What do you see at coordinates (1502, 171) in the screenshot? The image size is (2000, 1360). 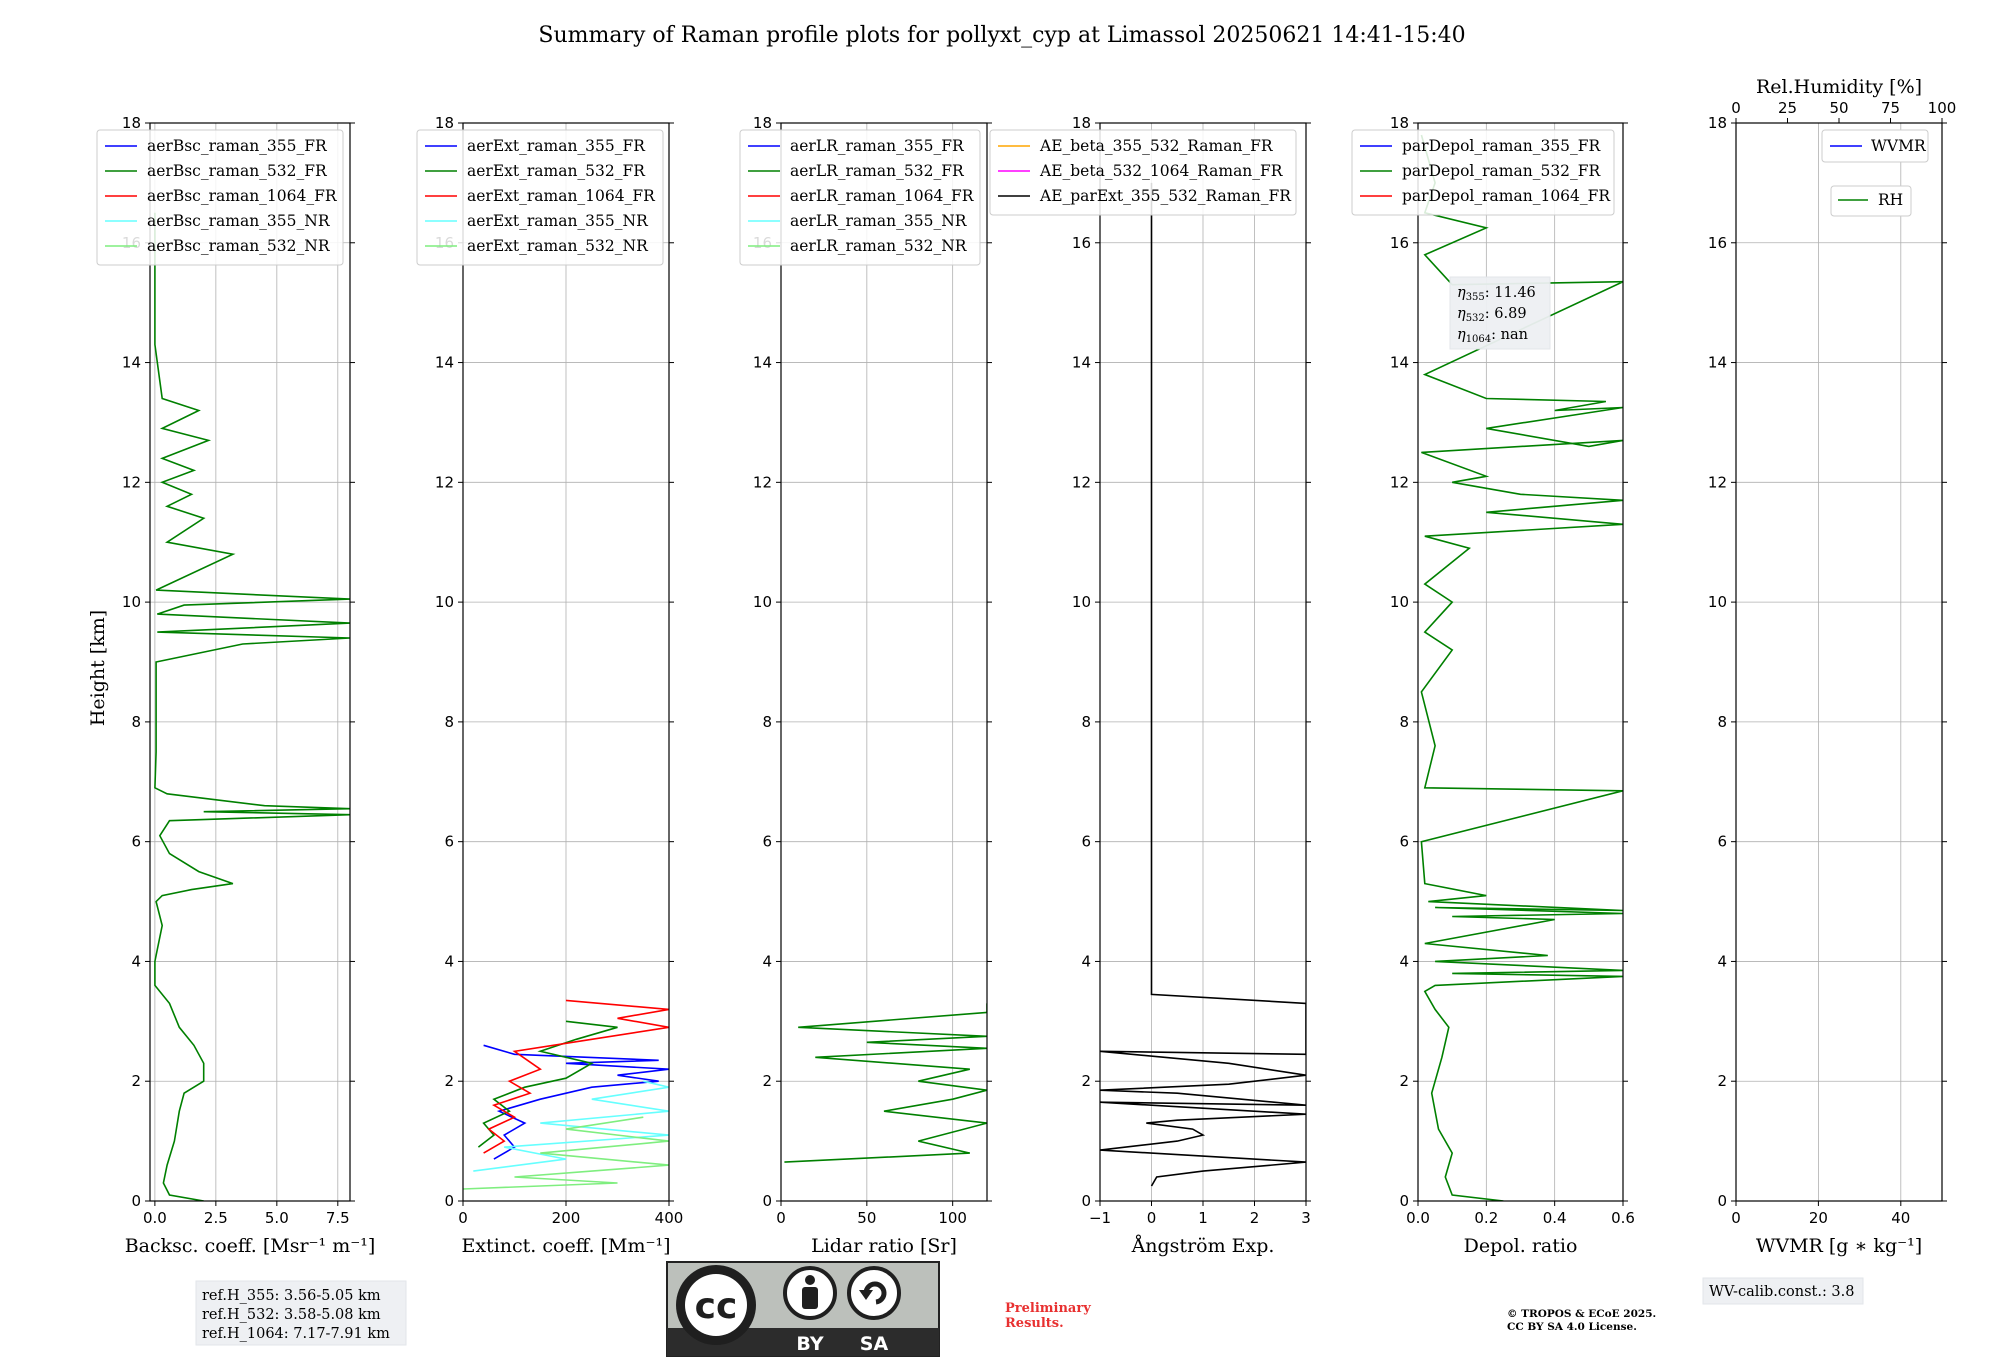 I see `legend-label: parDepol_raman_532_FR` at bounding box center [1502, 171].